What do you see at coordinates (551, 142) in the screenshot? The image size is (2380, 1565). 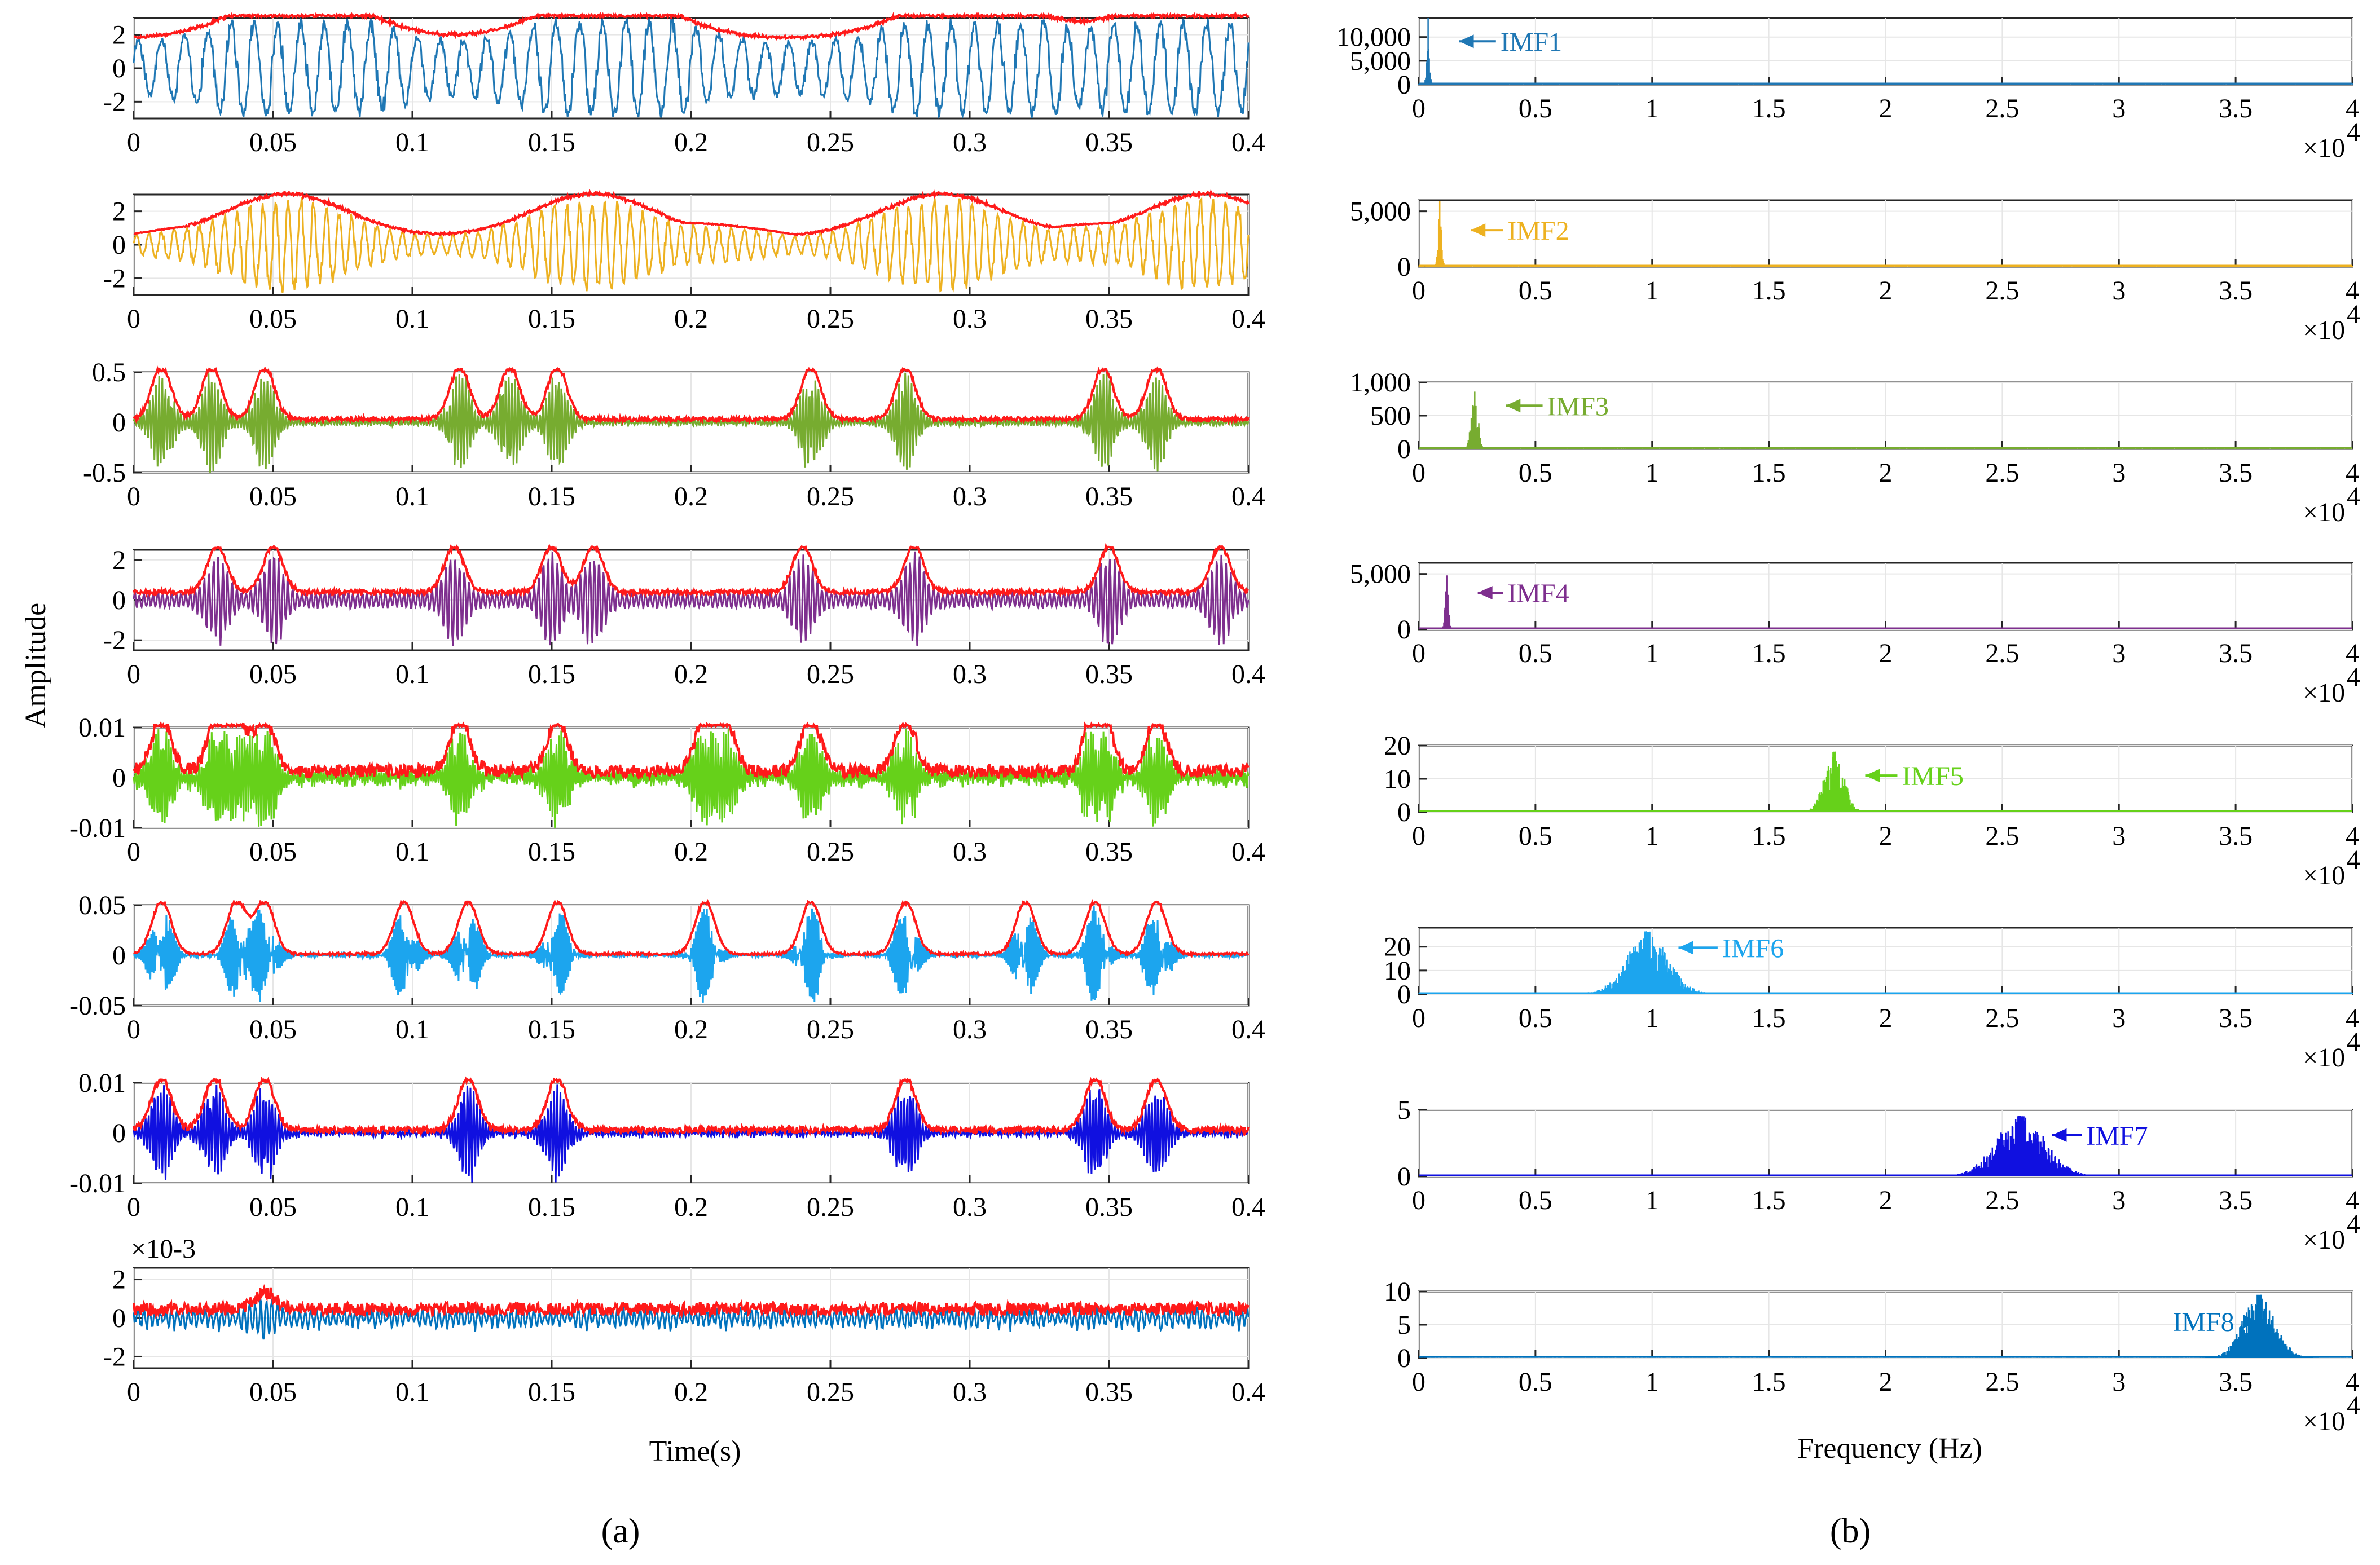 I see `a-imf1-xtick-label: 0.15` at bounding box center [551, 142].